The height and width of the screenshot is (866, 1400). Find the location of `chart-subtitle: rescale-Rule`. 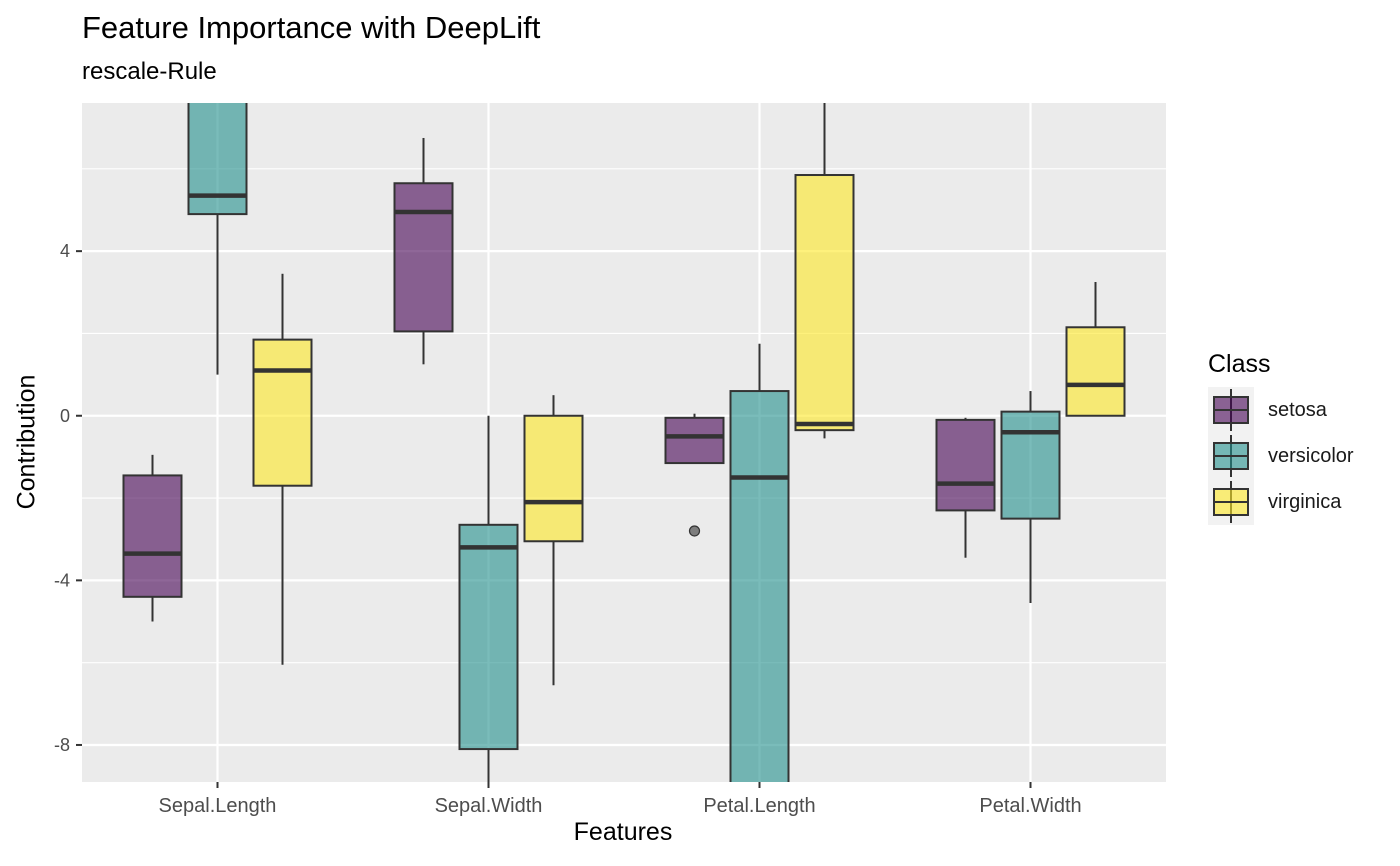

chart-subtitle: rescale-Rule is located at coordinates (149, 71).